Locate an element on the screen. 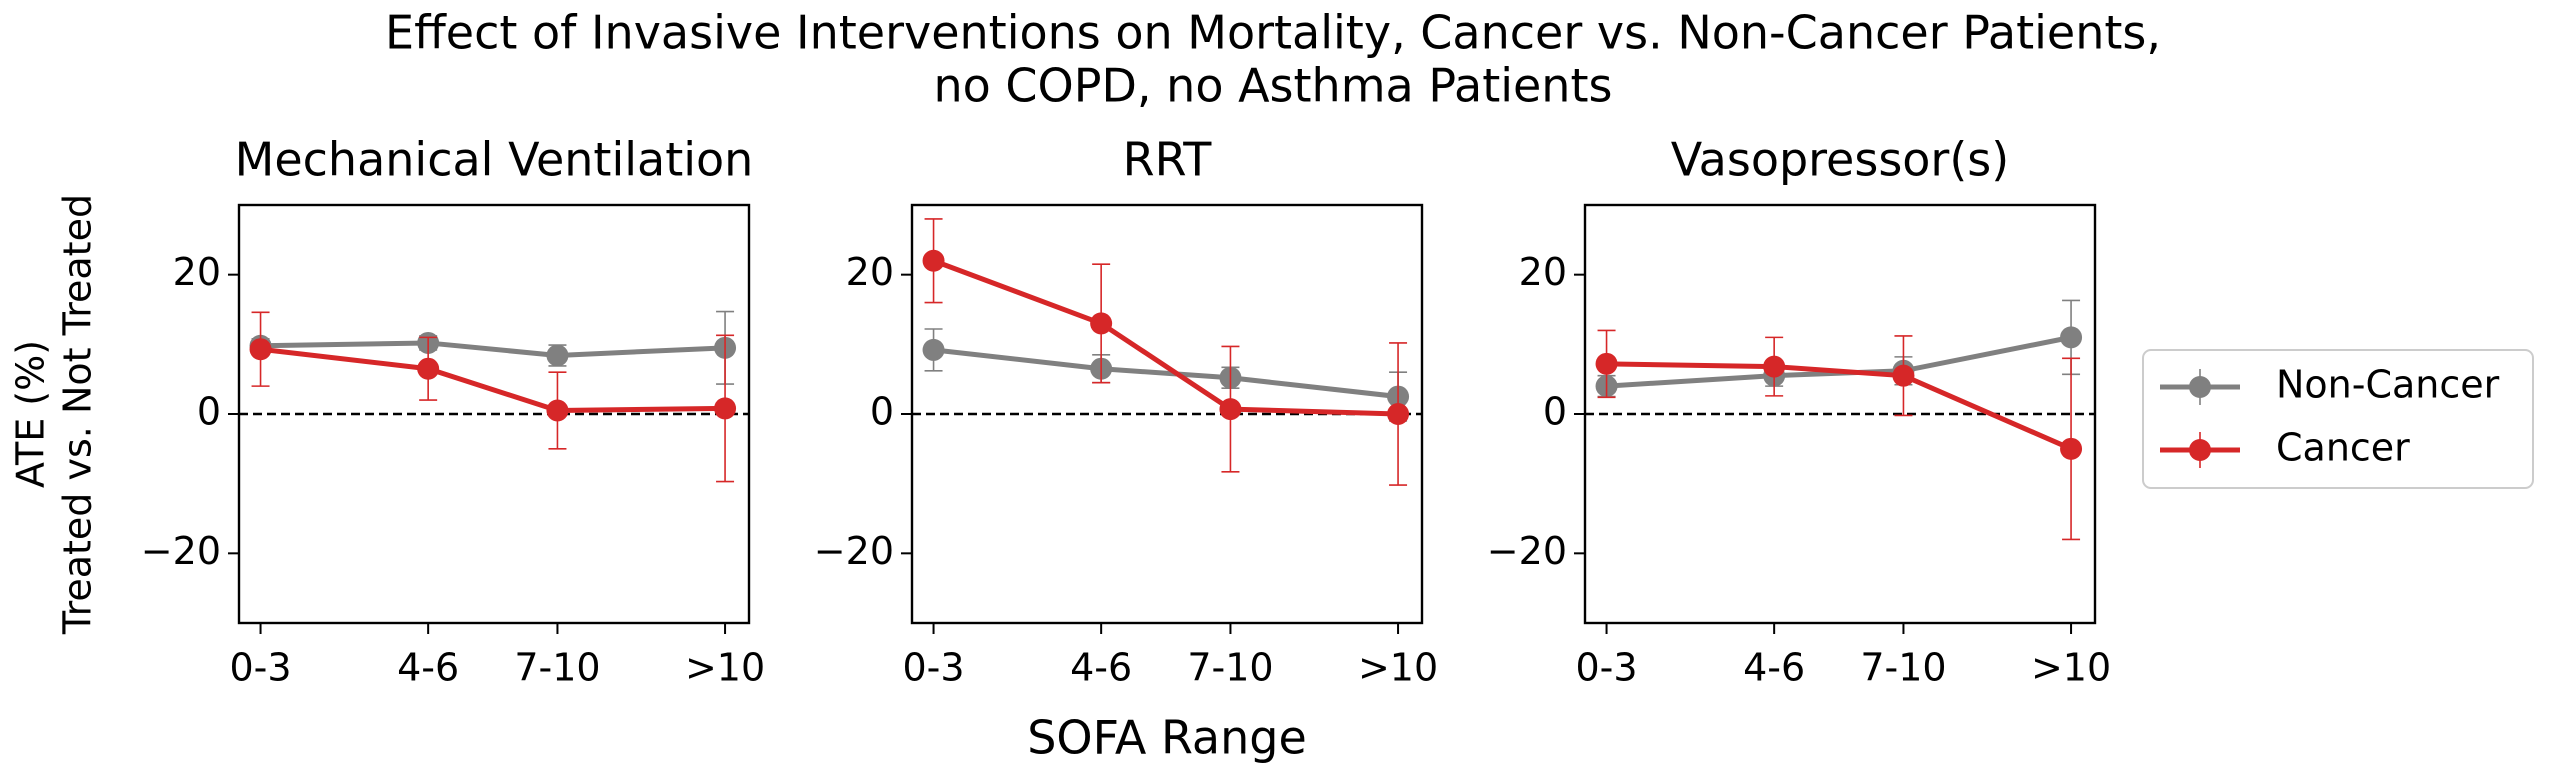 This screenshot has width=2550, height=780. panel-title: RRT is located at coordinates (1168, 160).